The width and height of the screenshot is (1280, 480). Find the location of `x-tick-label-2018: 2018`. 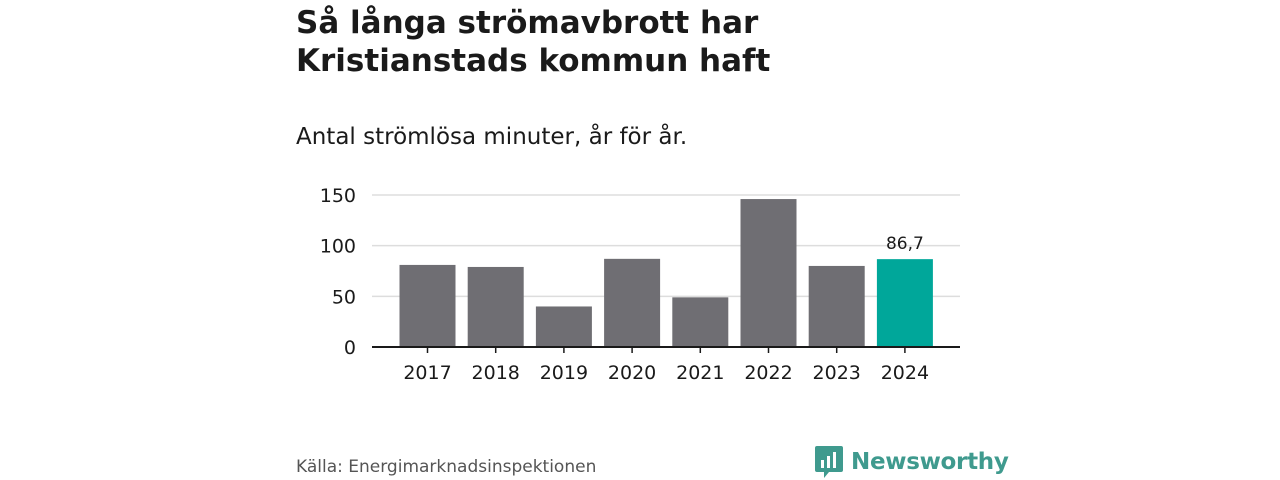

x-tick-label-2018: 2018 is located at coordinates (496, 373).